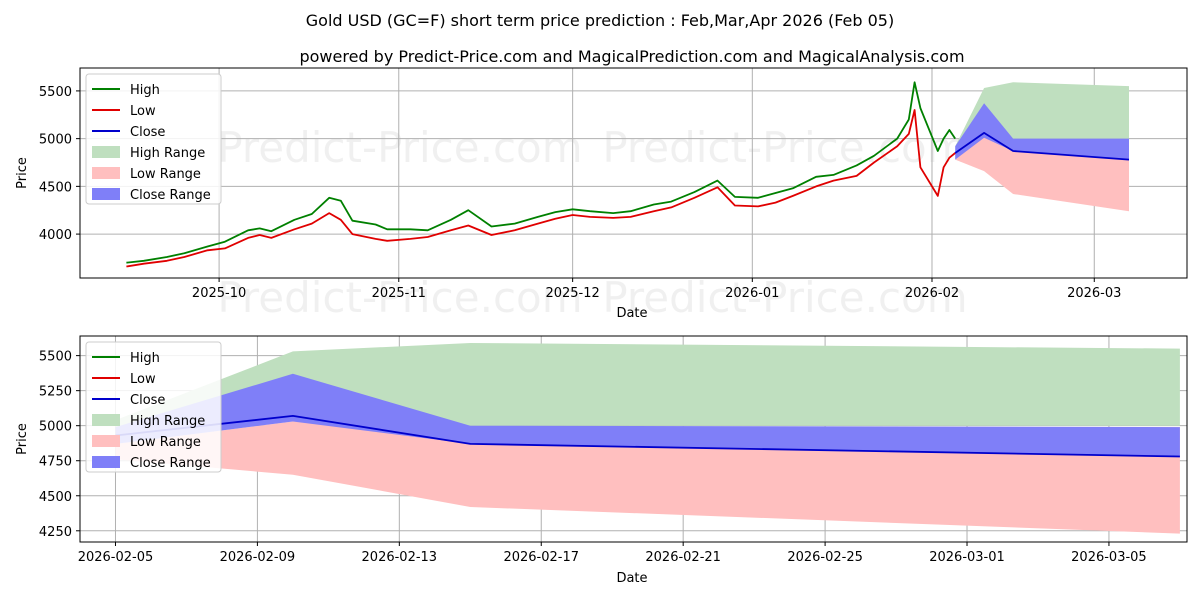 This screenshot has height=600, width=1200. What do you see at coordinates (55, 235) in the screenshot?
I see `y-tick-label: 4000` at bounding box center [55, 235].